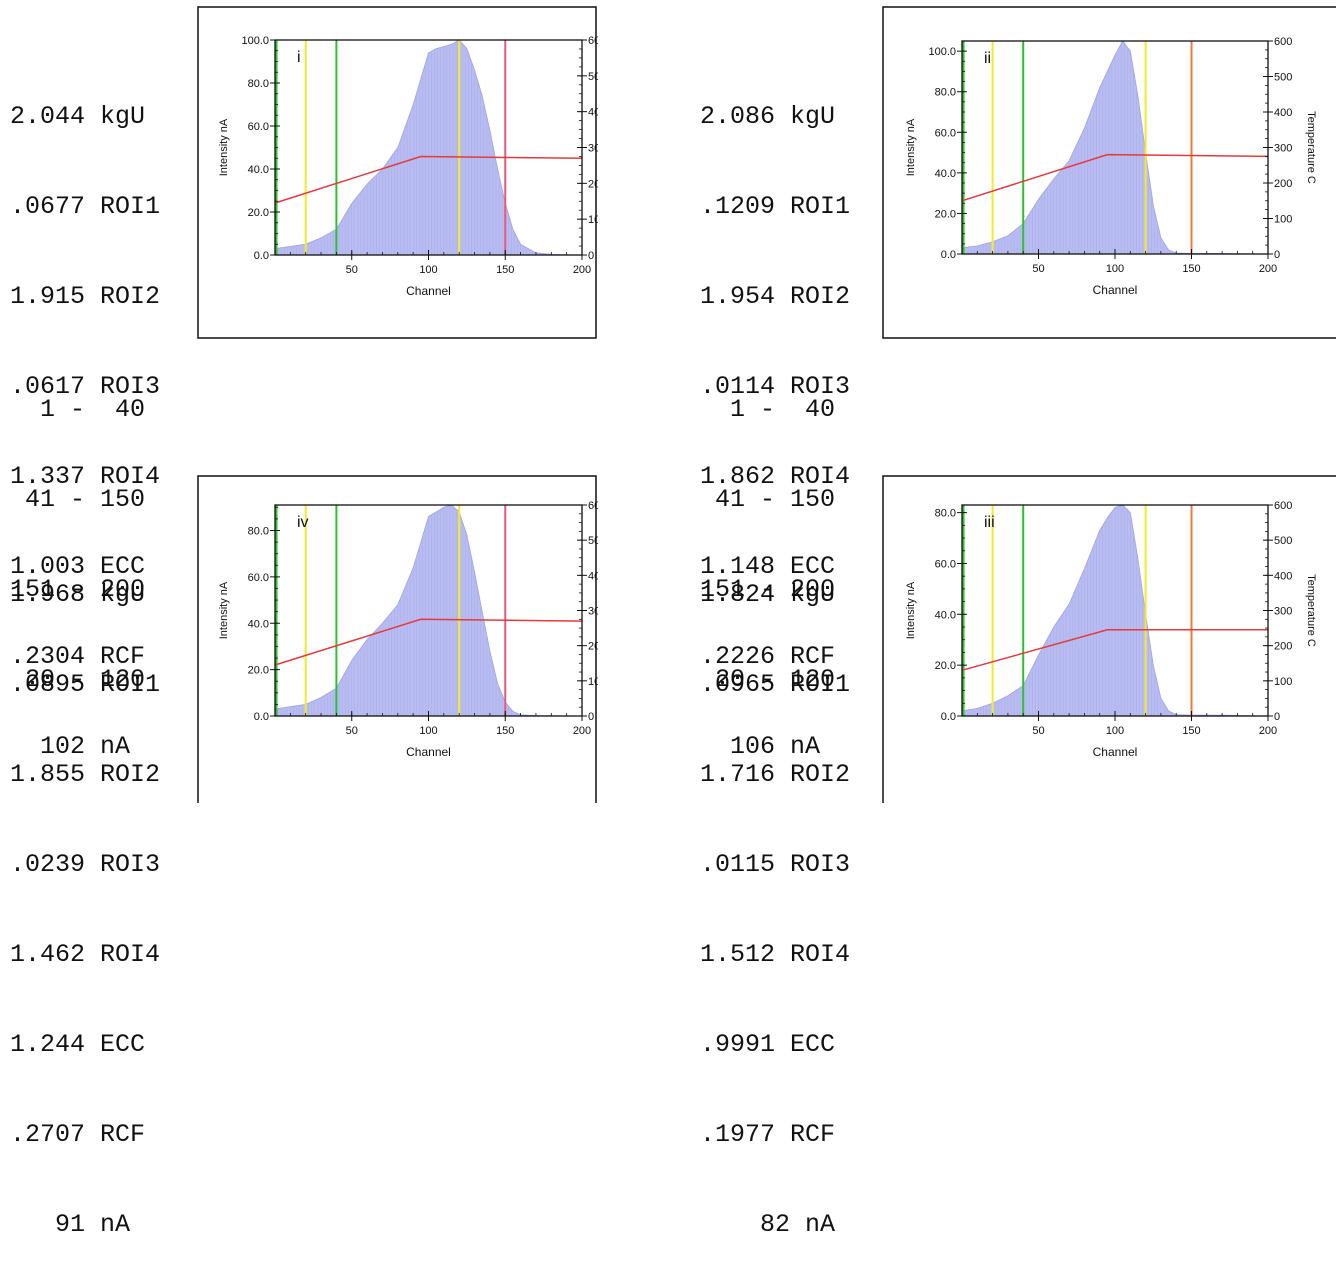 This screenshot has height=1270, width=1336. I want to click on stat-roi1: .1209 ROI1, so click(775, 206).